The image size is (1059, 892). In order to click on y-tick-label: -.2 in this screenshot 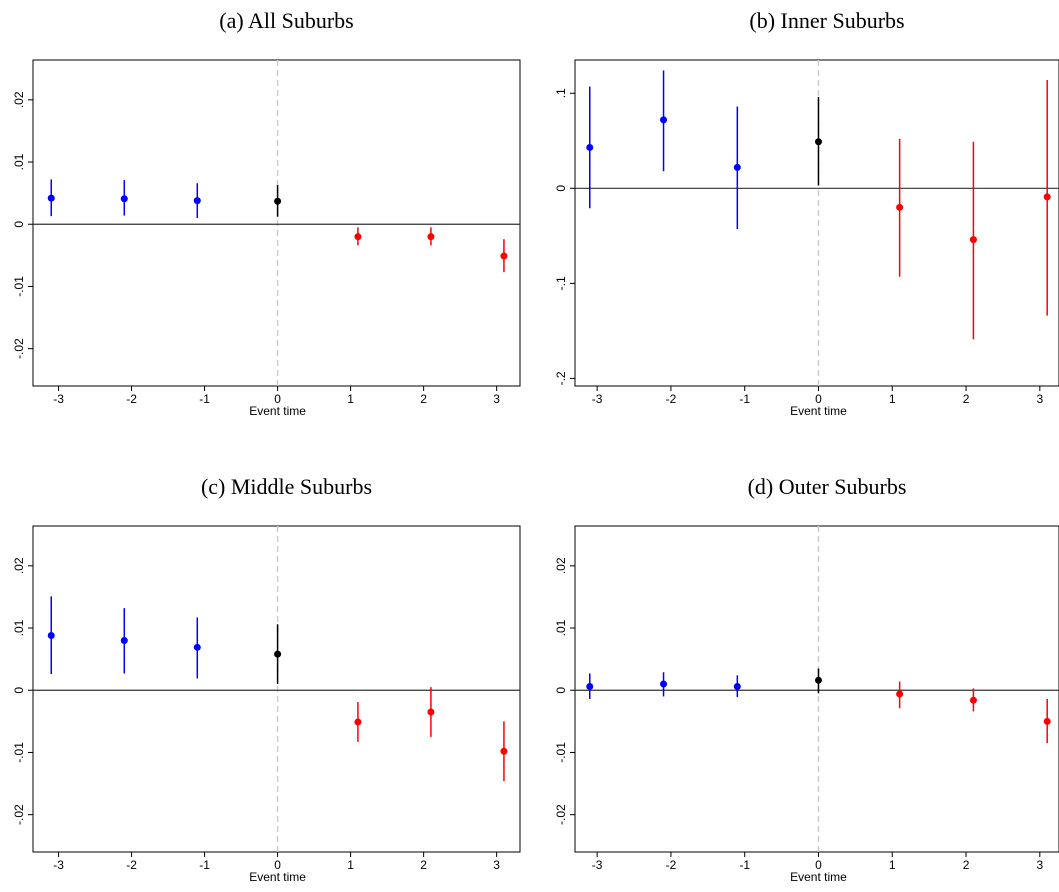, I will do `click(561, 378)`.